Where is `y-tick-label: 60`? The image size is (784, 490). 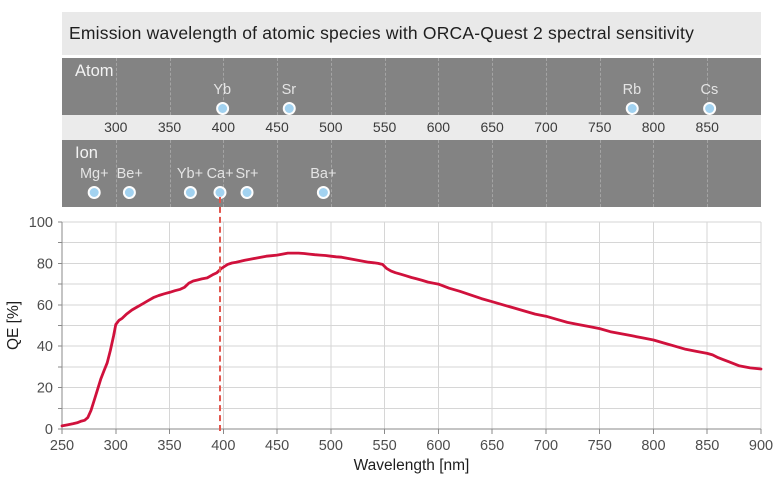
y-tick-label: 60 is located at coordinates (45, 306).